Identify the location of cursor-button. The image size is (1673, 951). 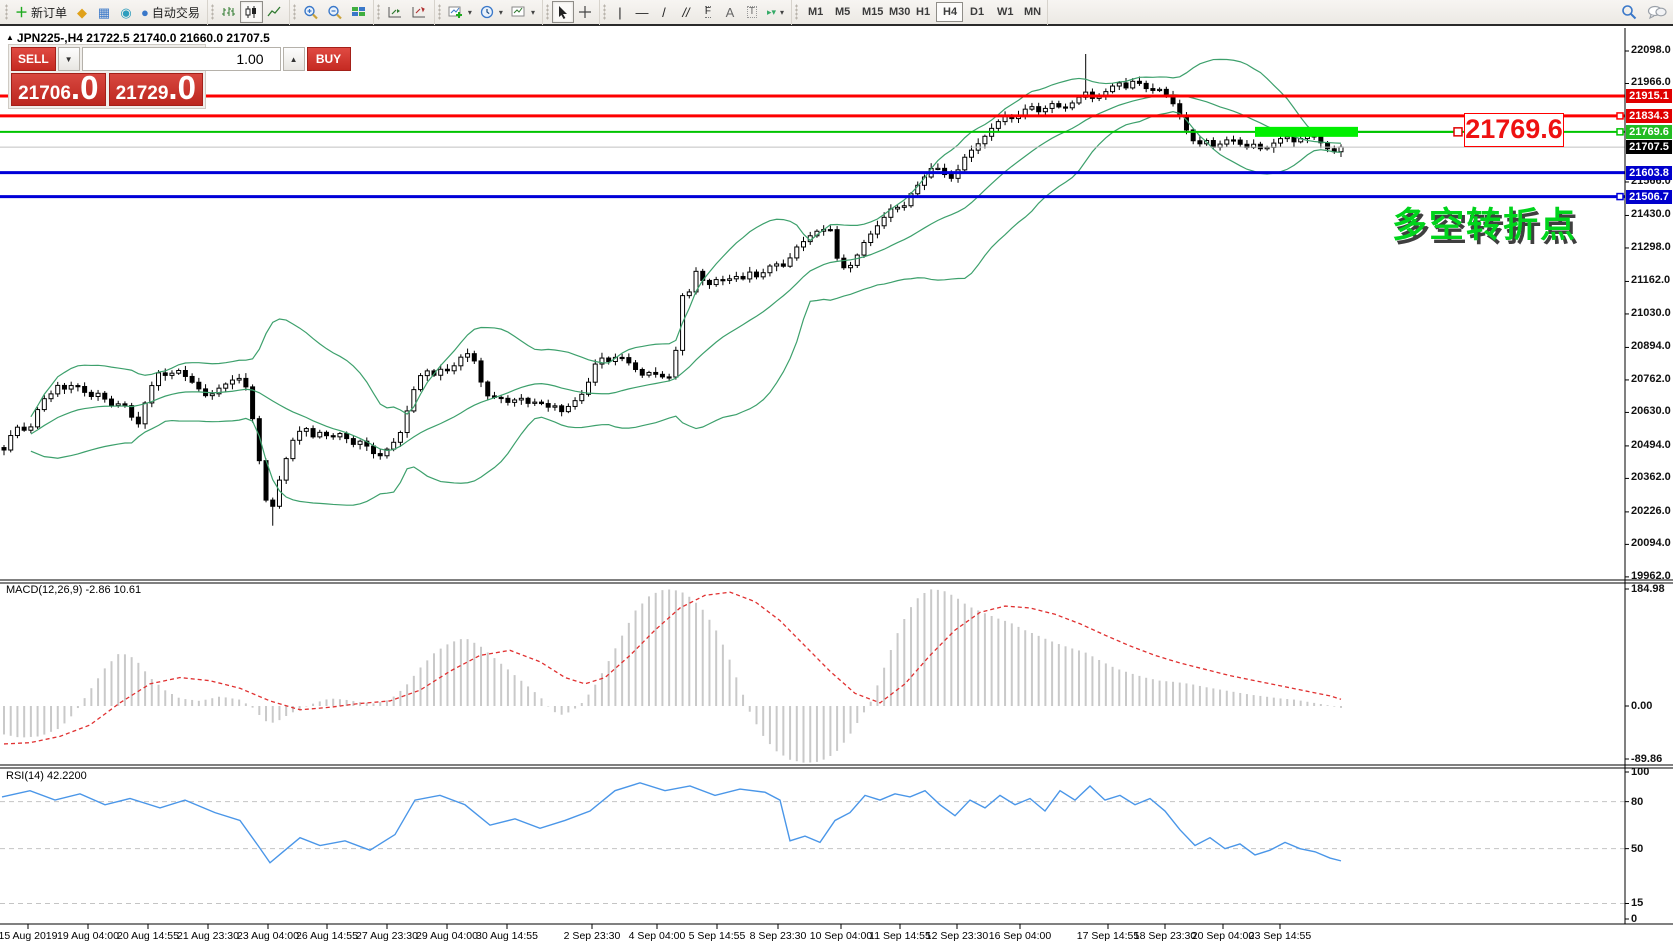
(562, 12).